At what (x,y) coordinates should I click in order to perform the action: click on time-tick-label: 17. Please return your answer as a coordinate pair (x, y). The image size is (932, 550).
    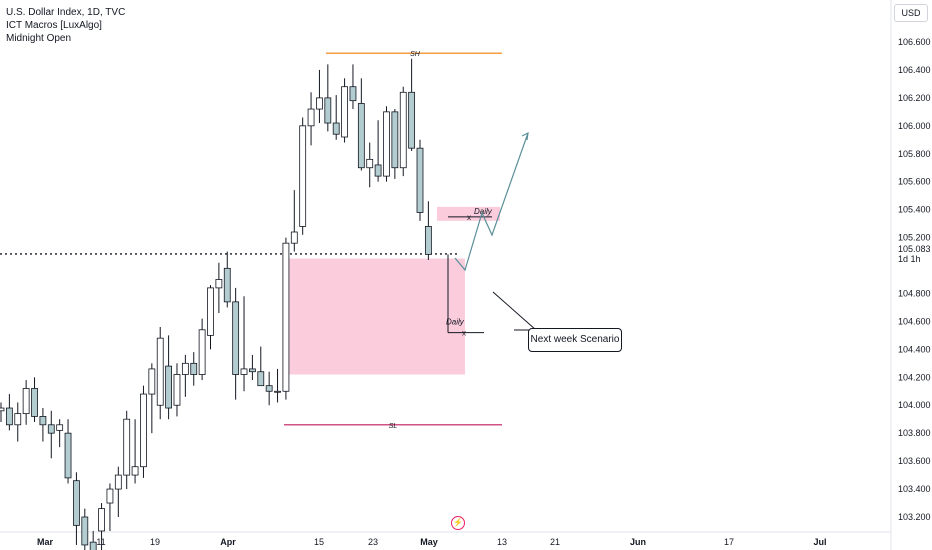
    Looking at the image, I should click on (729, 542).